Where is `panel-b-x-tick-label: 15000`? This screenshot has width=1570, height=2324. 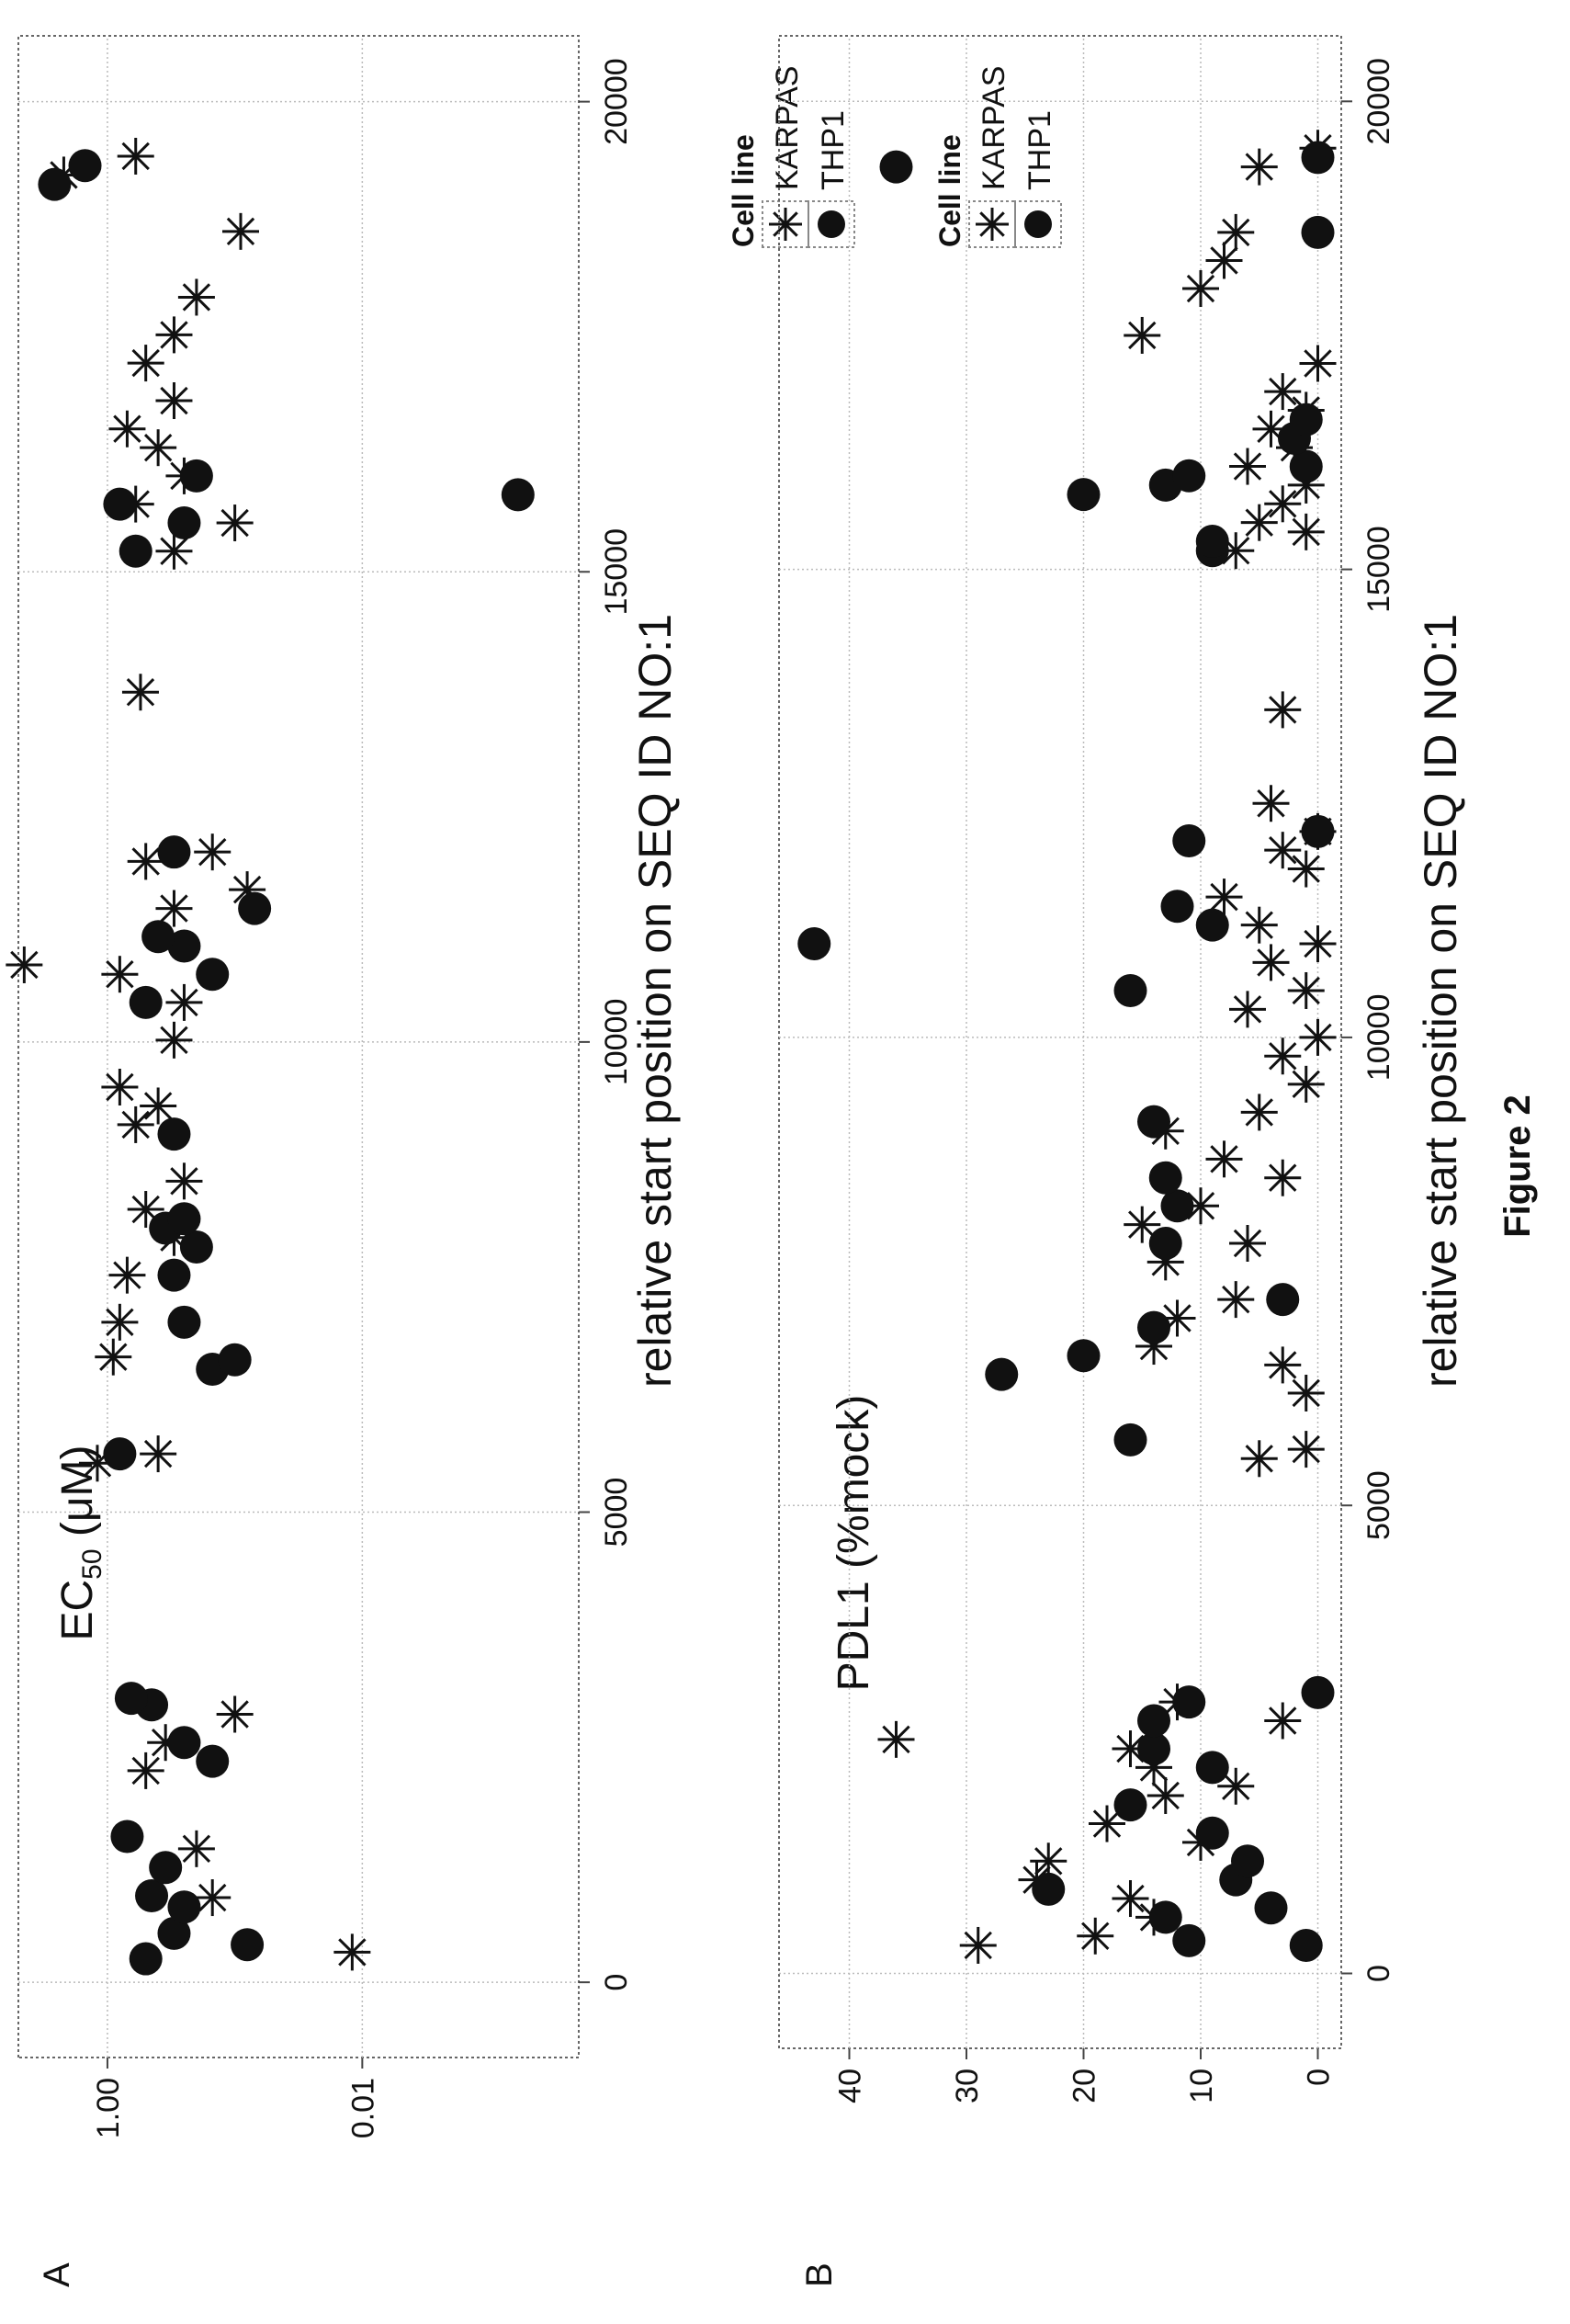 panel-b-x-tick-label: 15000 is located at coordinates (1379, 569).